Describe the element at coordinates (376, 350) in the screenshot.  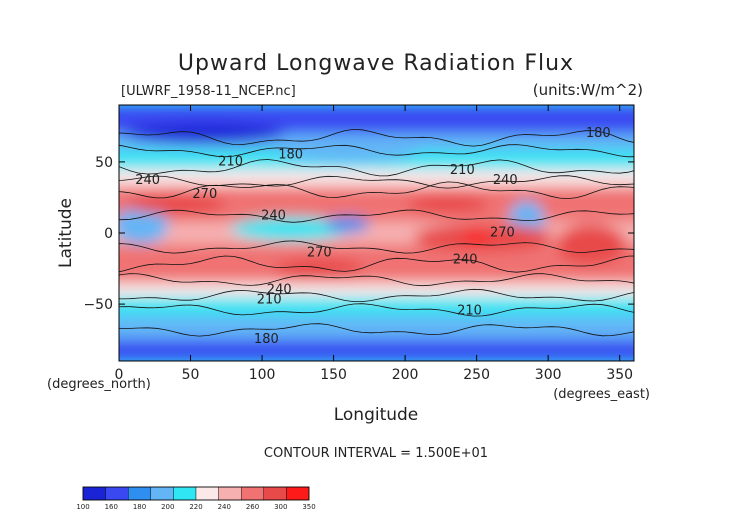
I see `band-south-polar` at that location.